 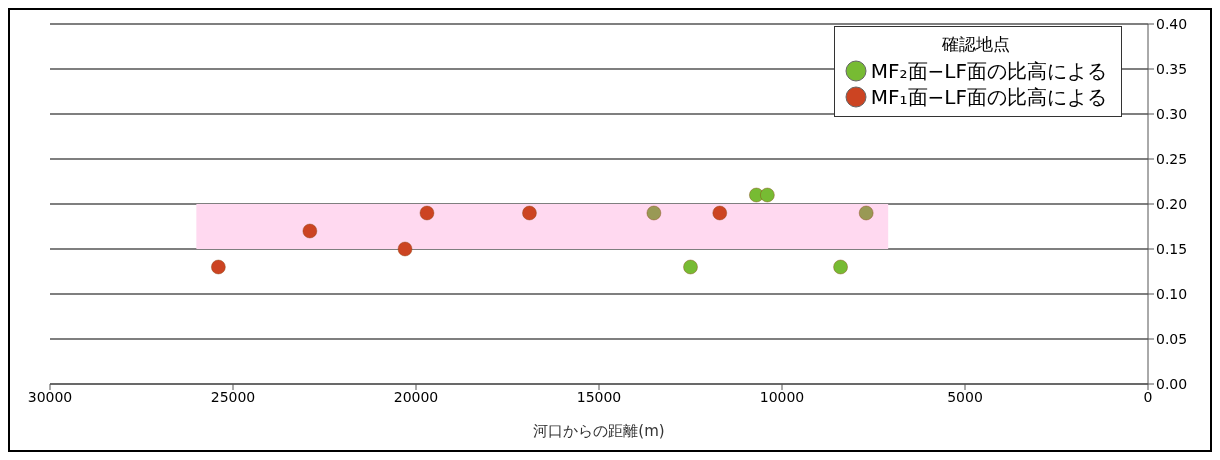 I want to click on x-axis-title: 河口からの距離(m), so click(x=599, y=431).